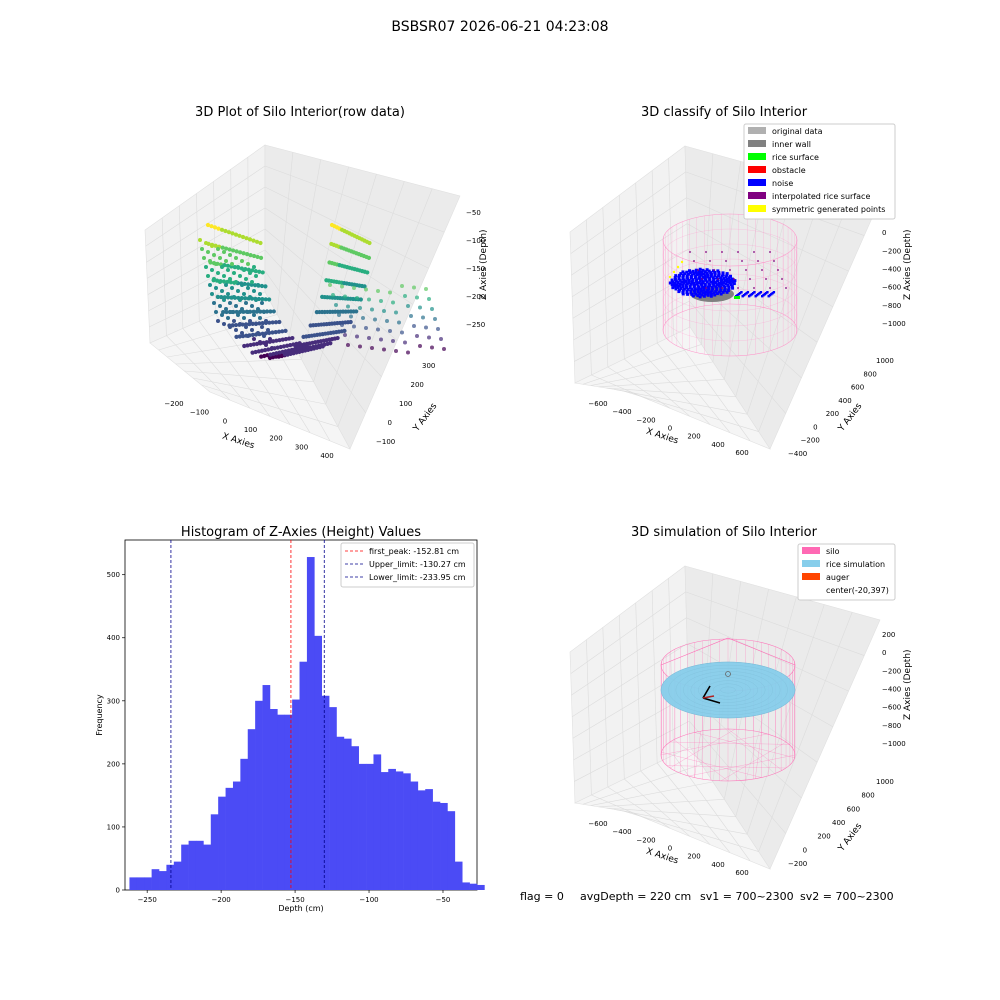 Image resolution: width=1000 pixels, height=1000 pixels. What do you see at coordinates (662, 437) in the screenshot?
I see `classify-plot-xlabel: X Axies` at bounding box center [662, 437].